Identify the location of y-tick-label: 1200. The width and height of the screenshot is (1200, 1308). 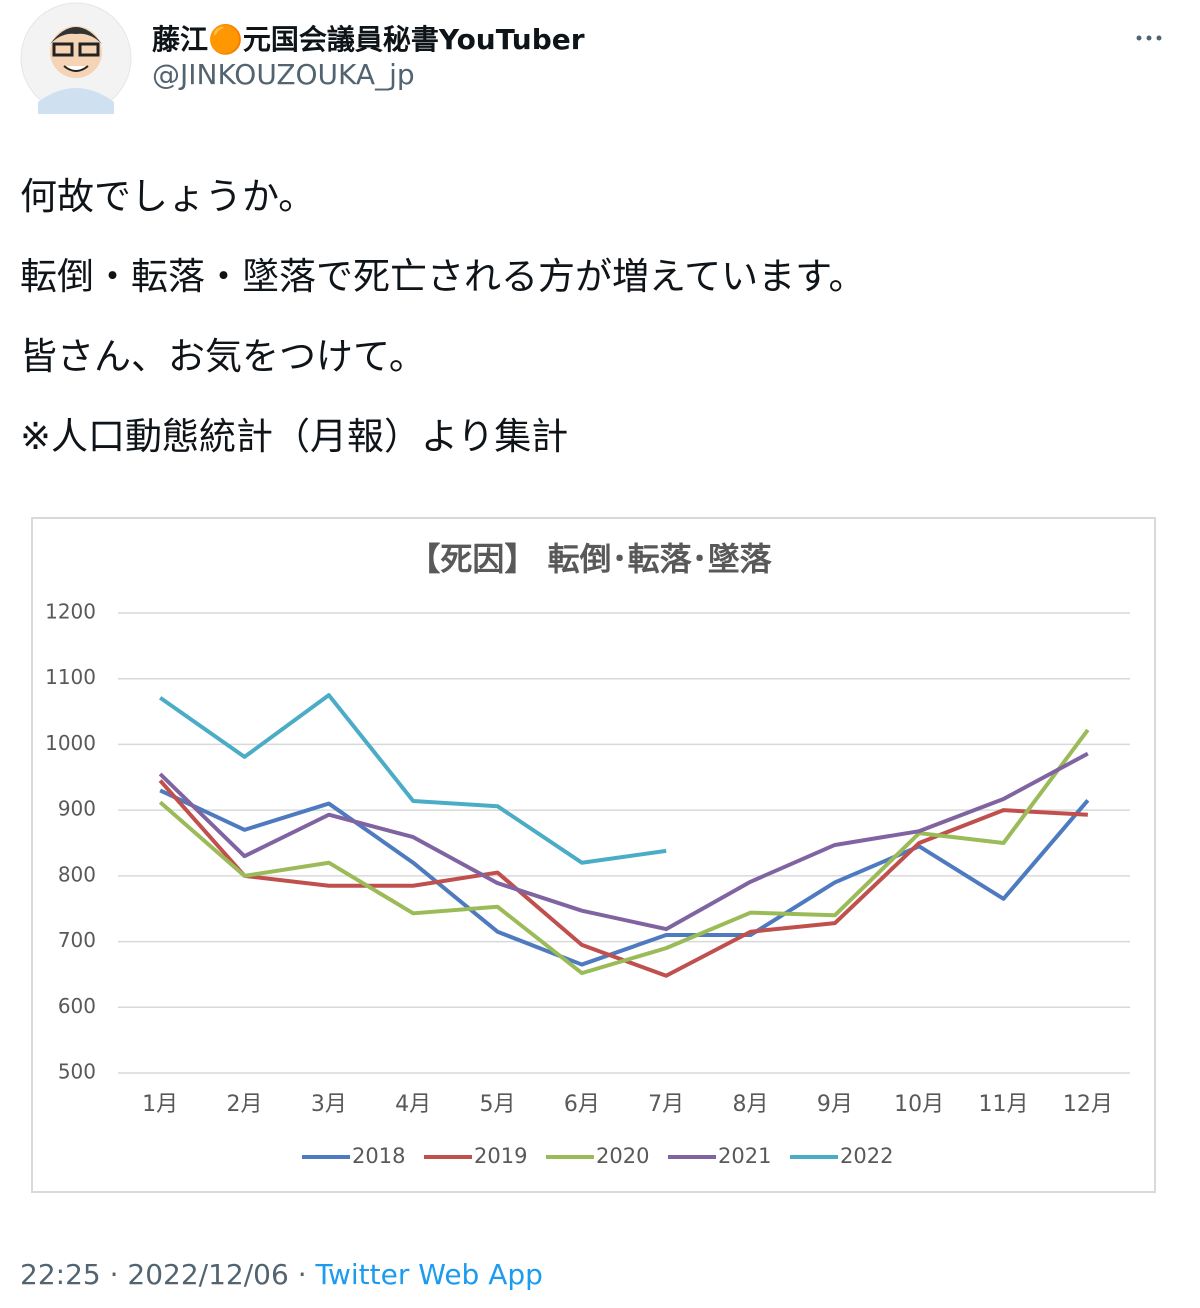
(70, 612).